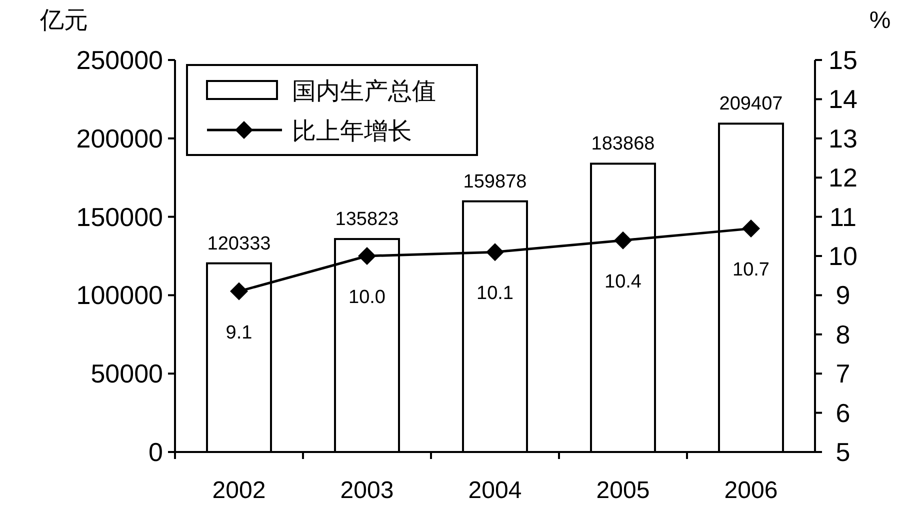 The width and height of the screenshot is (912, 524). I want to click on legend-label: 比上年增长, so click(352, 131).